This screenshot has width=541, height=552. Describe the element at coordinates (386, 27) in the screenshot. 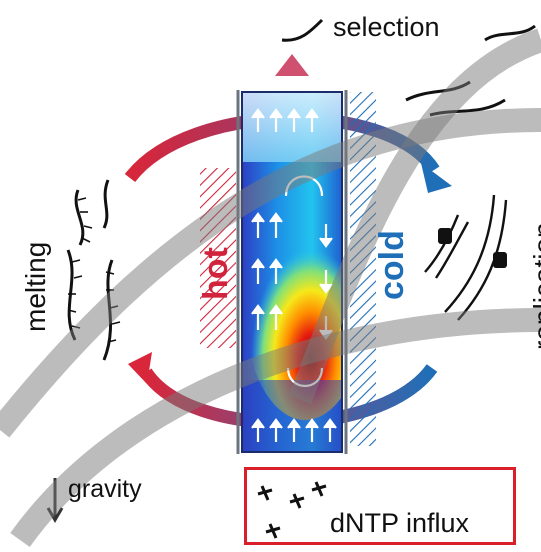

I see `selection-label: selection` at that location.